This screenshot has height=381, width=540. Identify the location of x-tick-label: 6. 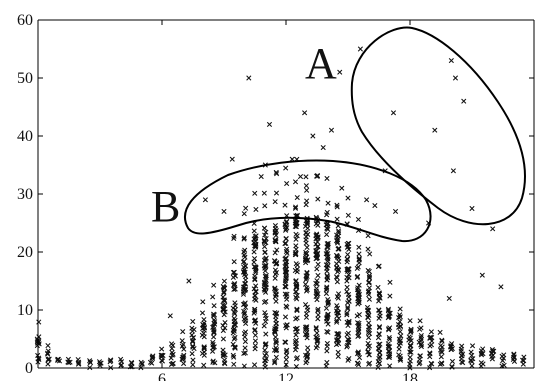
(162, 376).